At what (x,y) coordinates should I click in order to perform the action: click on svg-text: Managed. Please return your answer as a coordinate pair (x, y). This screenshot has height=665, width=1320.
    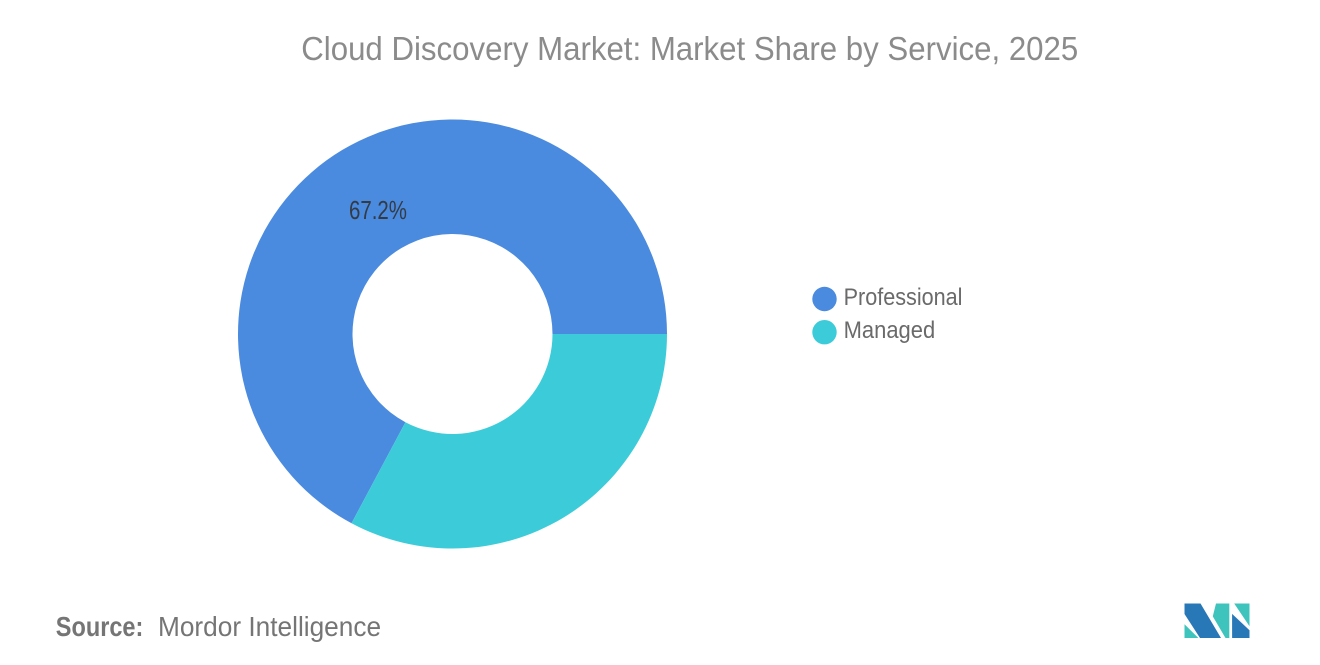
    Looking at the image, I should click on (890, 329).